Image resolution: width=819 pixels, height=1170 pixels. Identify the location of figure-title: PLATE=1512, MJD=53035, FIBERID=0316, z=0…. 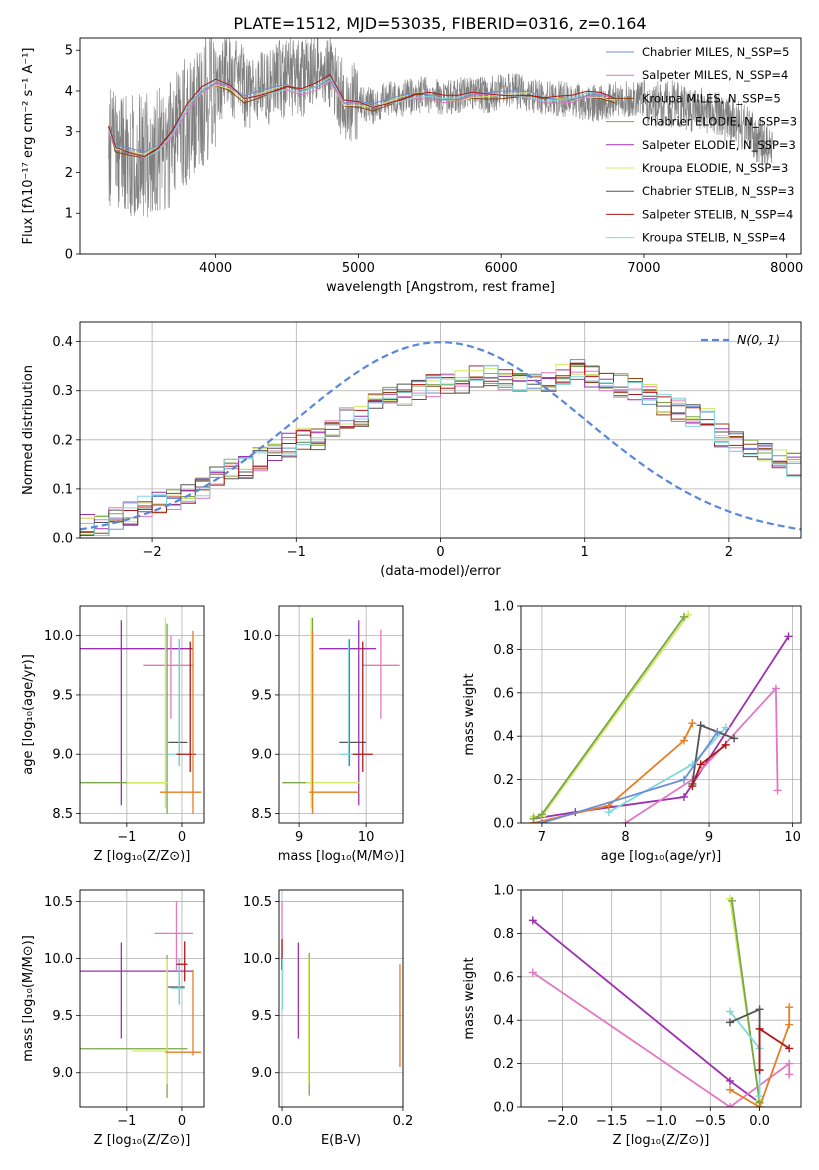
(439, 23).